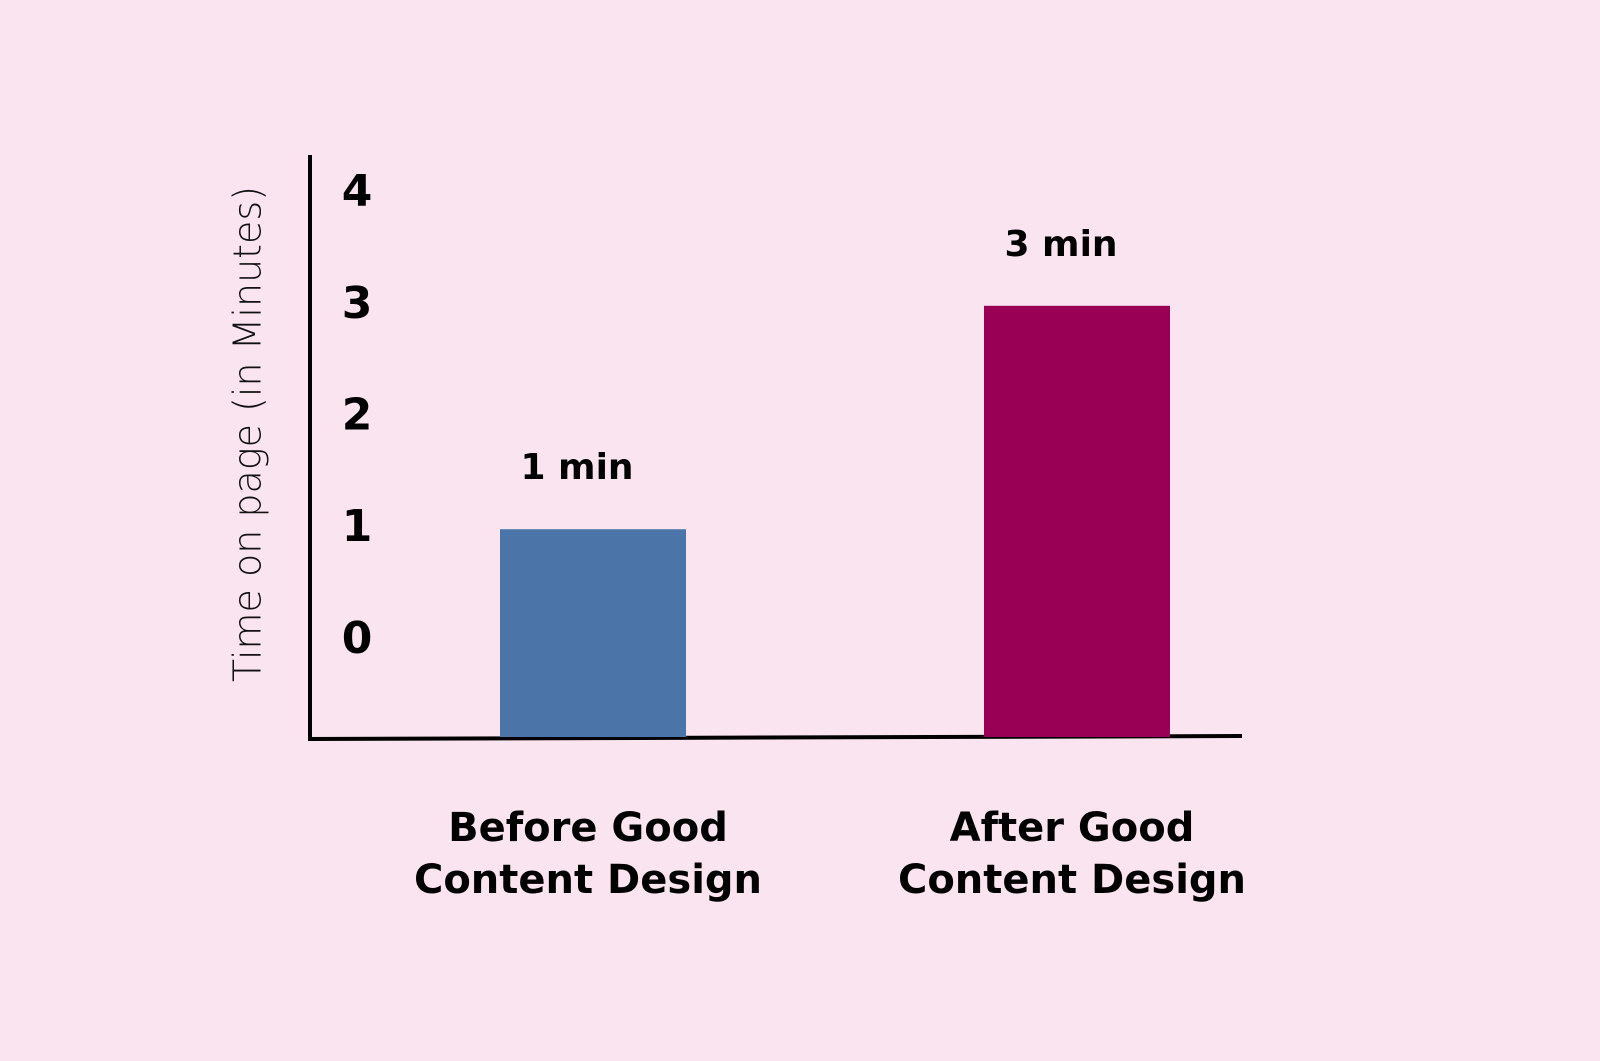  Describe the element at coordinates (588, 854) in the screenshot. I see `x-tick-label: Before Good Content Design` at that location.